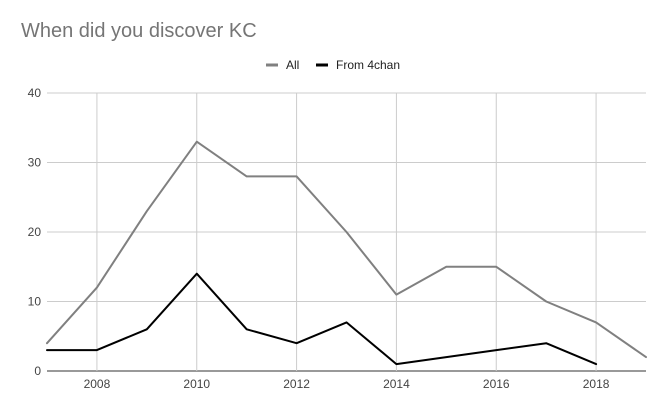 The width and height of the screenshot is (667, 412). Describe the element at coordinates (37, 371) in the screenshot. I see `y-tick-label: 0` at that location.